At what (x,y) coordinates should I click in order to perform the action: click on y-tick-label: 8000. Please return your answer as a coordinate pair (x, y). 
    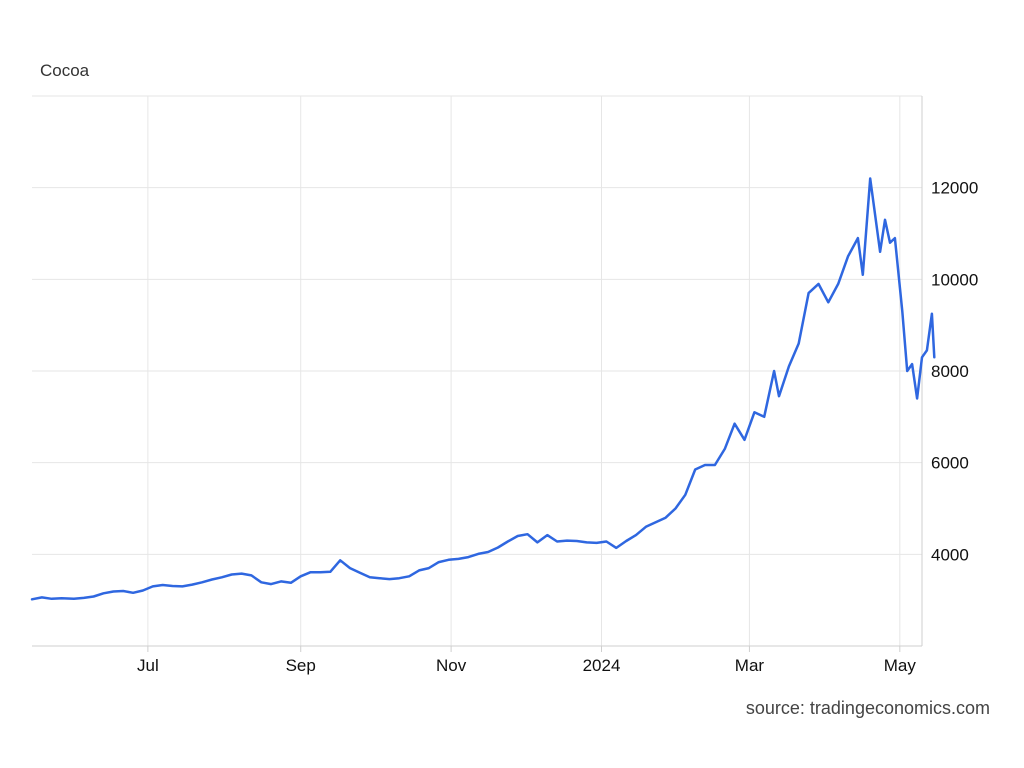
    Looking at the image, I should click on (950, 371).